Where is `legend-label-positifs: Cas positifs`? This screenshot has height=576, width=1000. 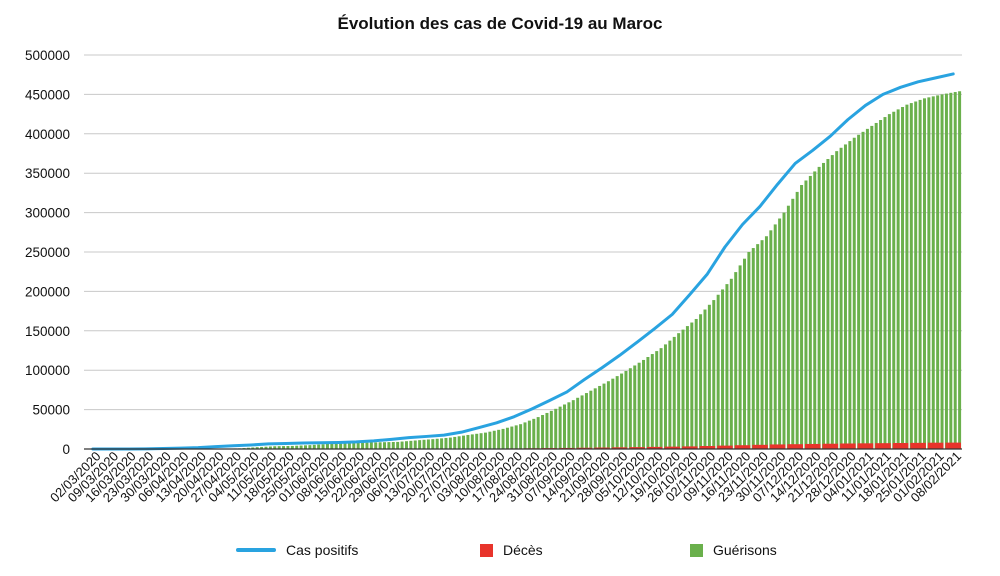 legend-label-positifs: Cas positifs is located at coordinates (322, 550).